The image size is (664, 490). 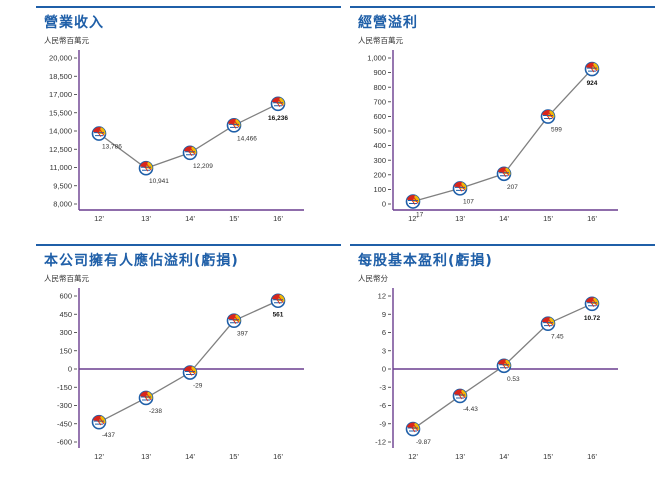 I want to click on y-tick-label: 450, so click(x=65, y=314).